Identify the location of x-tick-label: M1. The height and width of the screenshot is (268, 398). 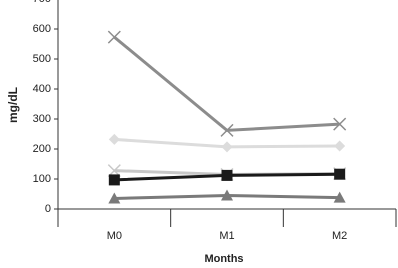
(226, 236).